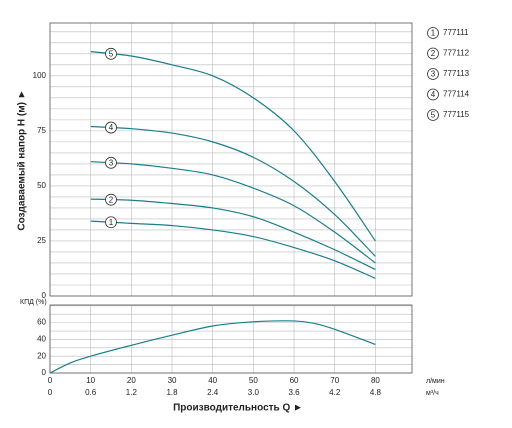  I want to click on x-tick-label: 70, so click(334, 380).